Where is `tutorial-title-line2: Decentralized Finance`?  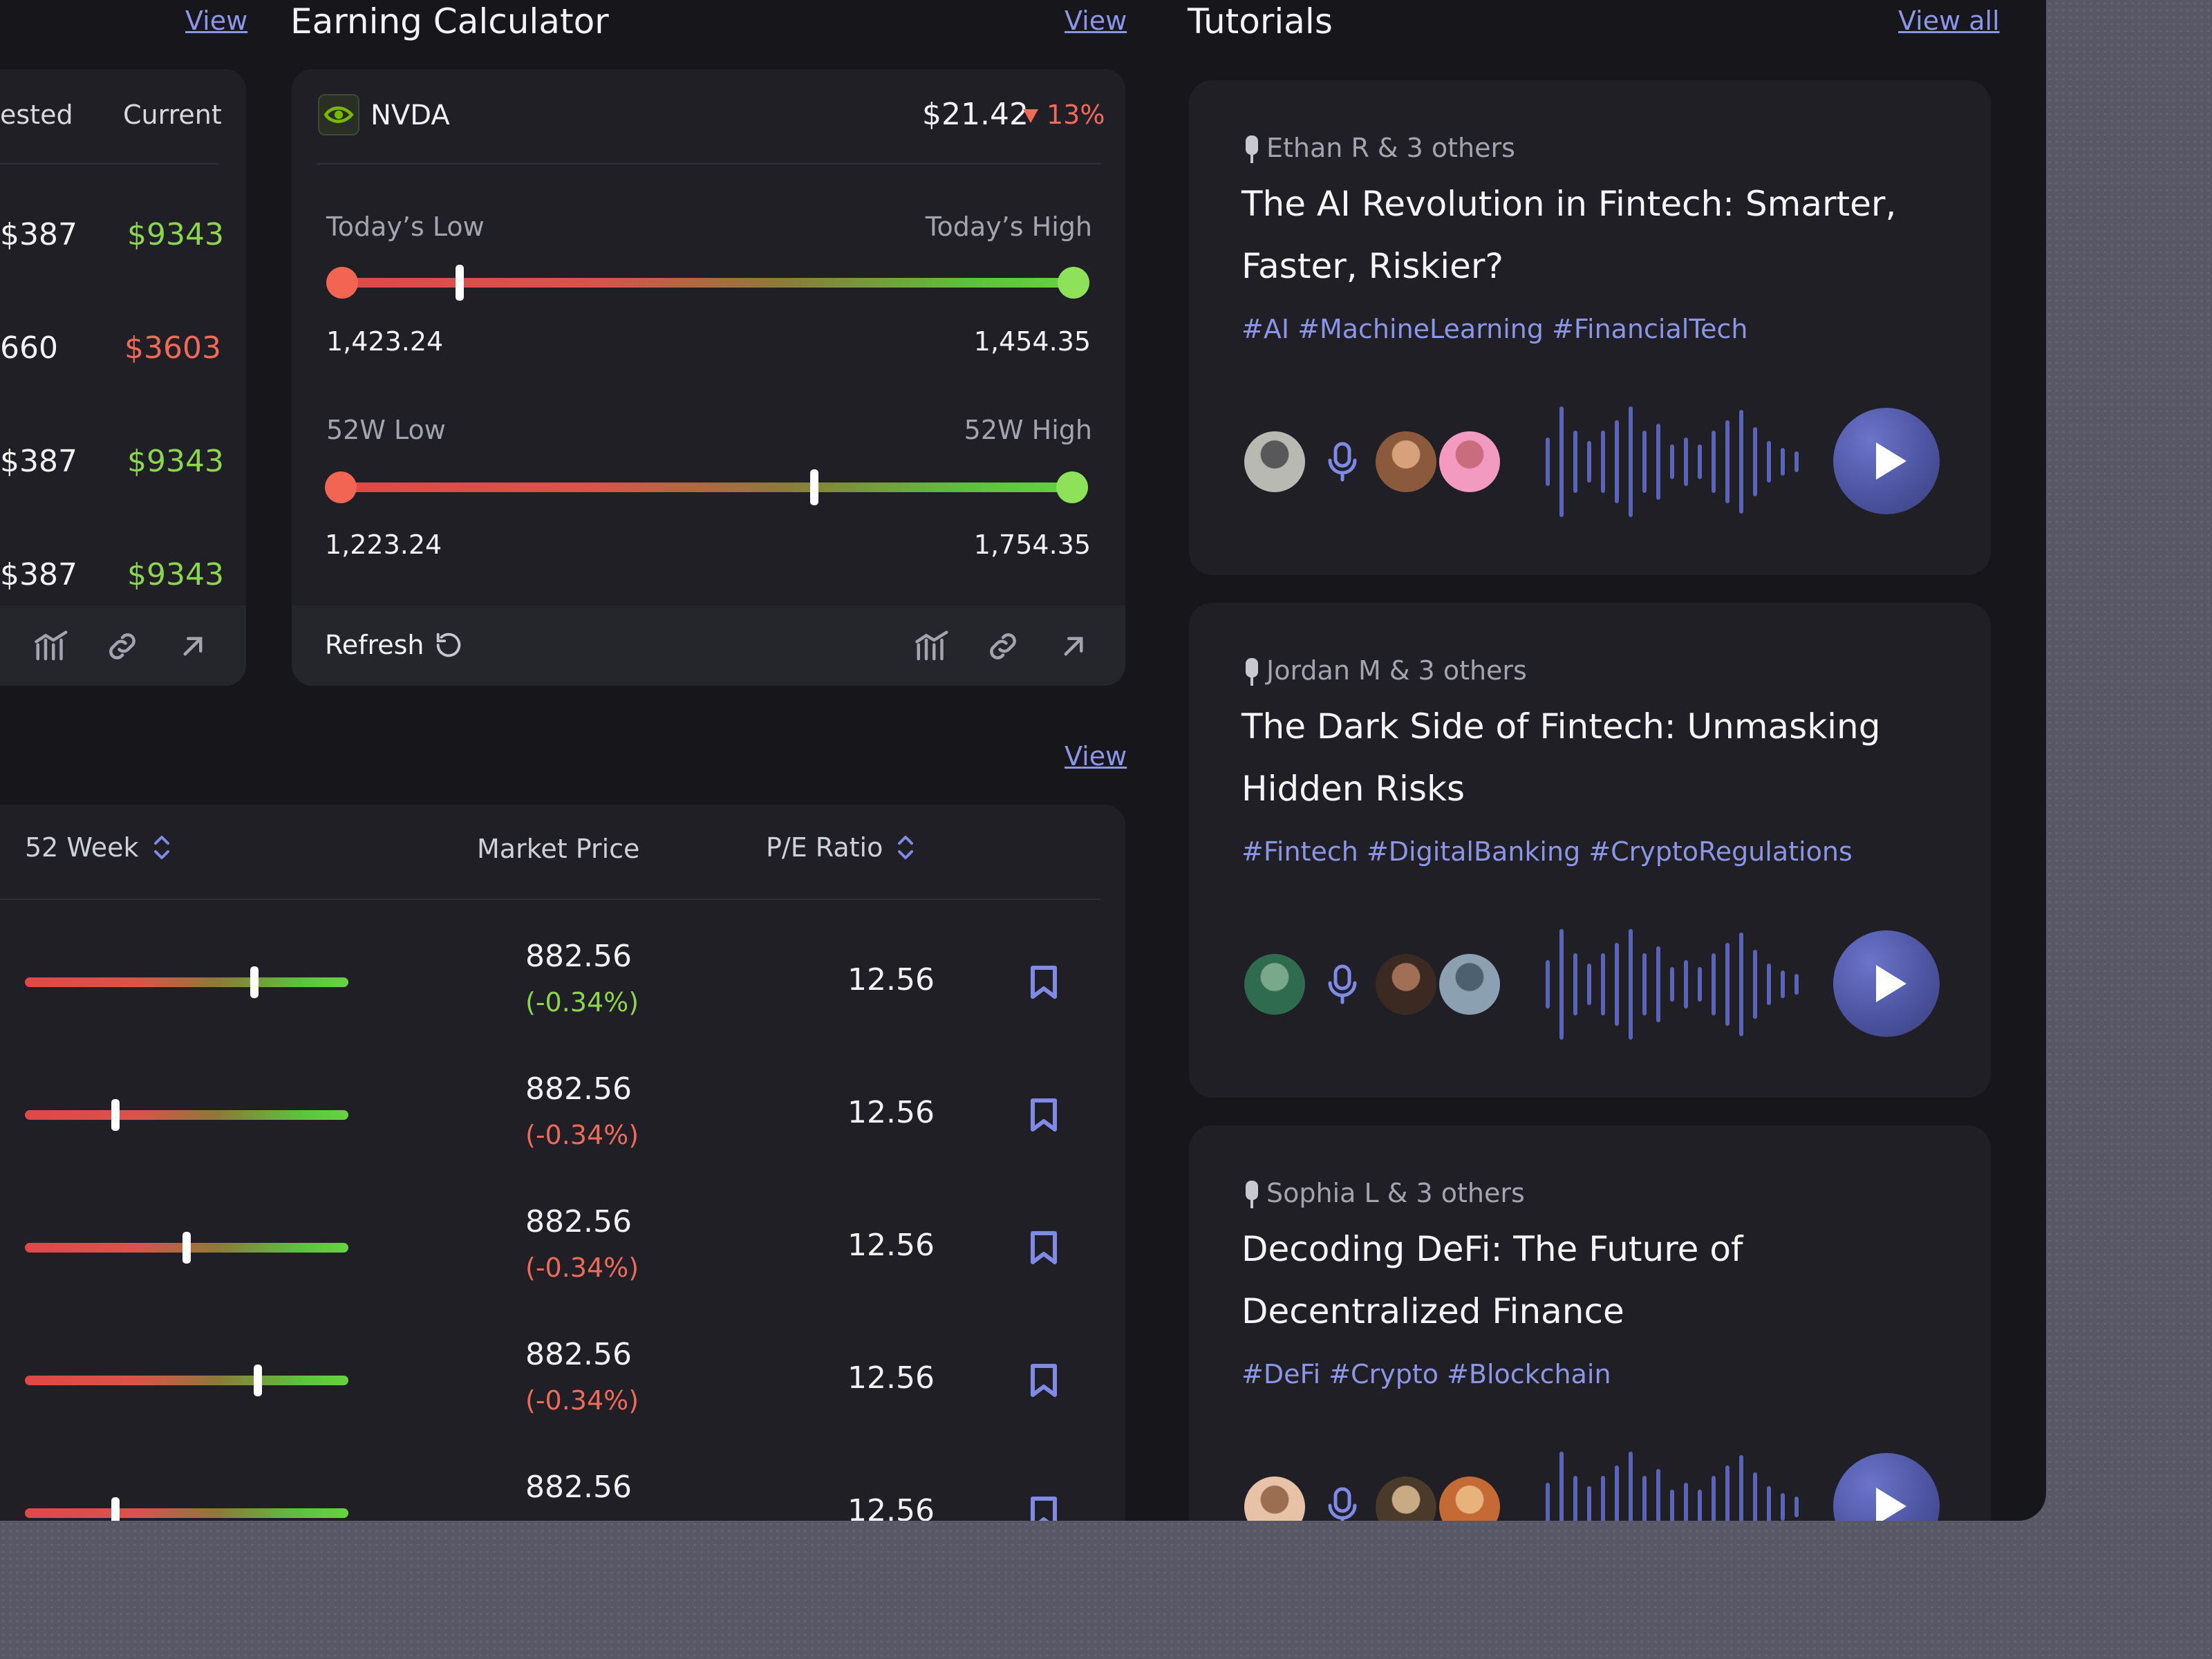 tutorial-title-line2: Decentralized Finance is located at coordinates (1432, 1311).